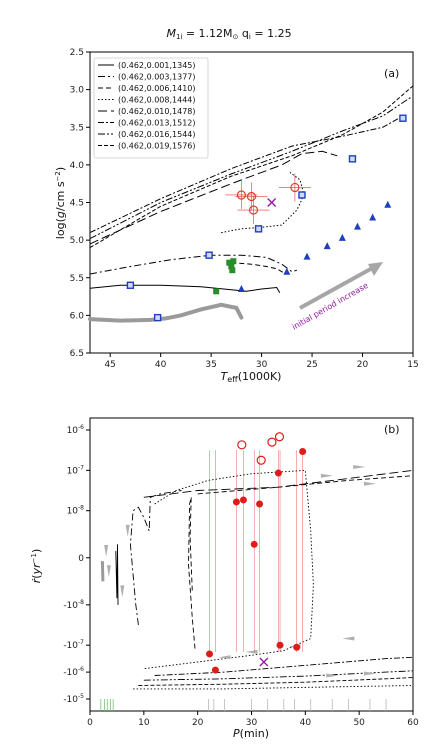 The image size is (436, 747). Describe the element at coordinates (155, 558) in the screenshot. I see `track-dashdot` at that location.